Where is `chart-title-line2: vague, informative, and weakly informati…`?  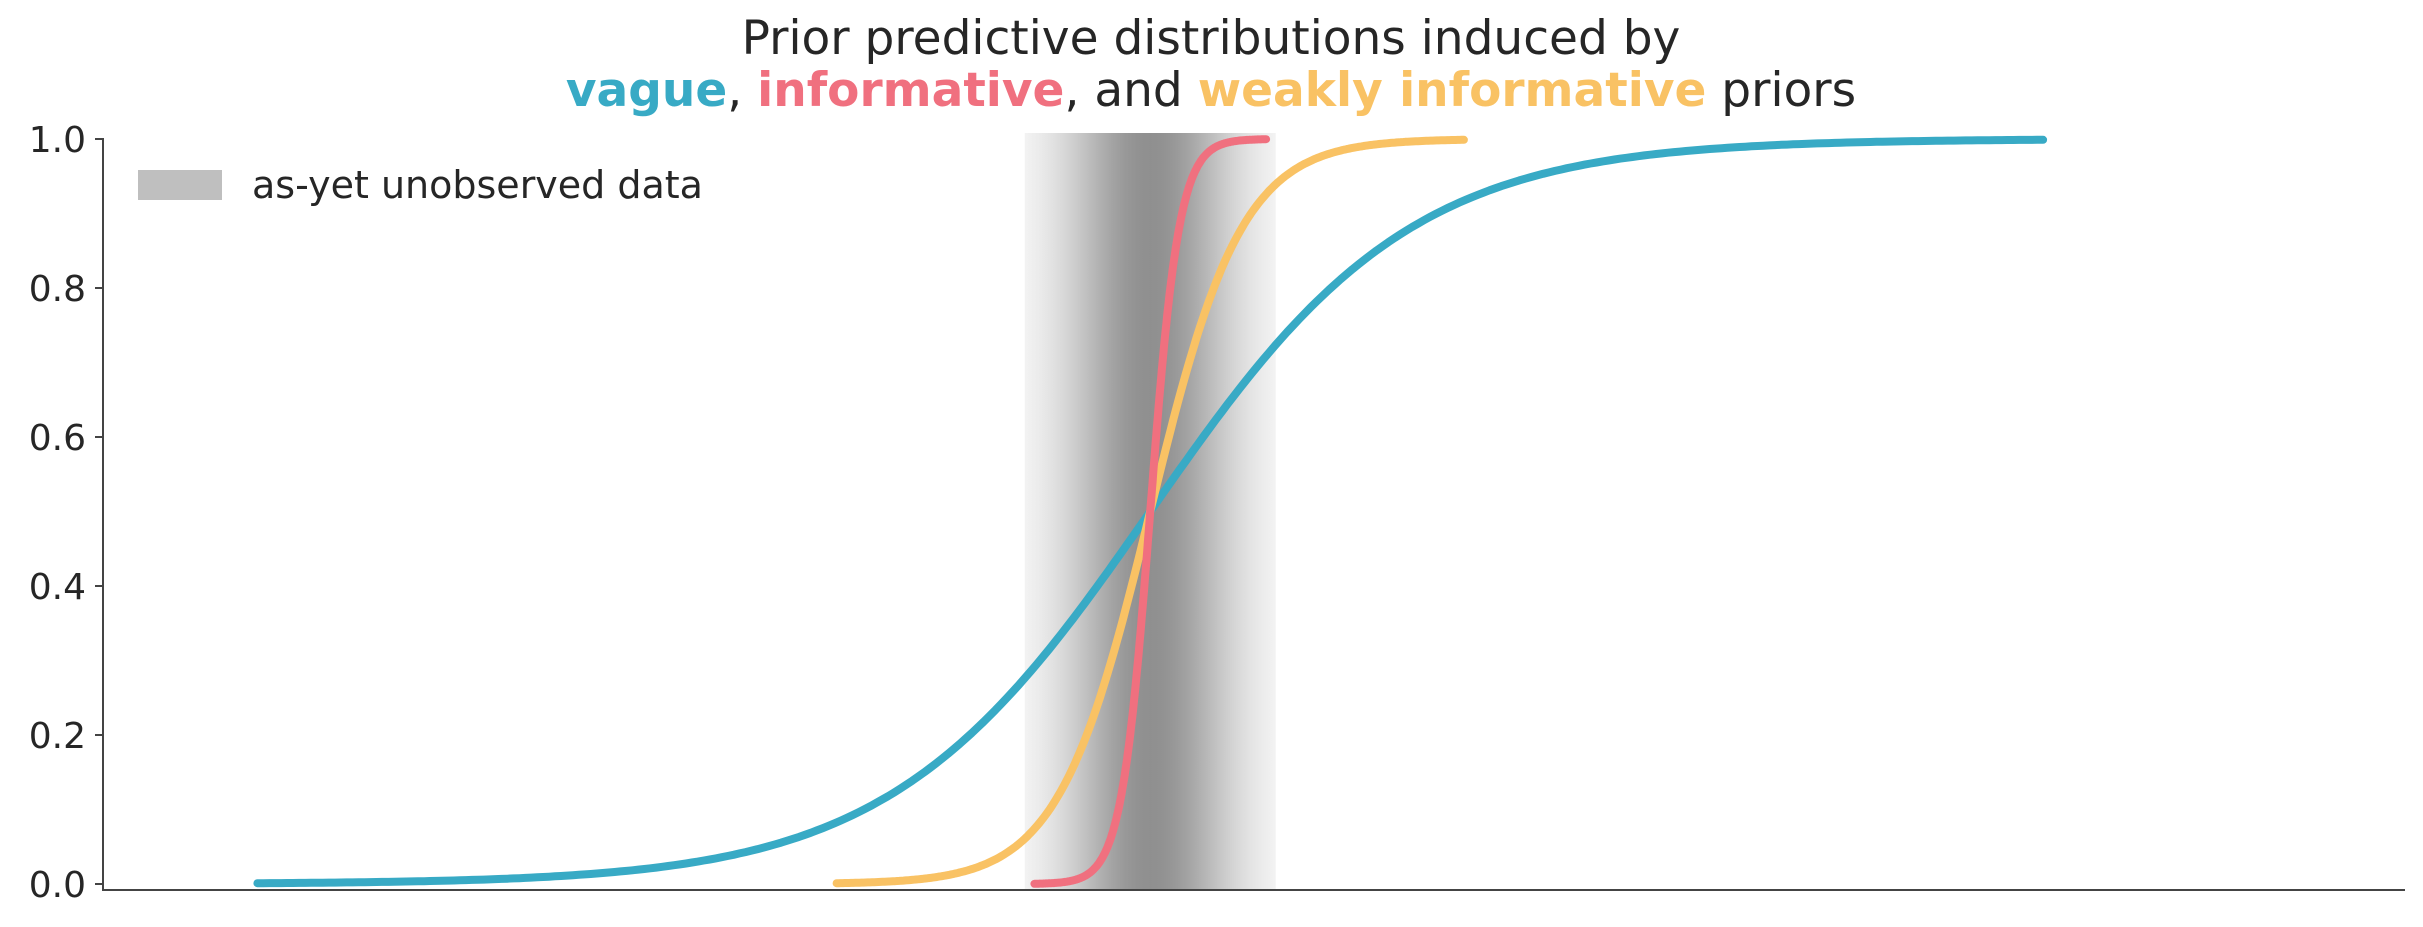
chart-title-line2: vague, informative, and weakly informati… is located at coordinates (1211, 90).